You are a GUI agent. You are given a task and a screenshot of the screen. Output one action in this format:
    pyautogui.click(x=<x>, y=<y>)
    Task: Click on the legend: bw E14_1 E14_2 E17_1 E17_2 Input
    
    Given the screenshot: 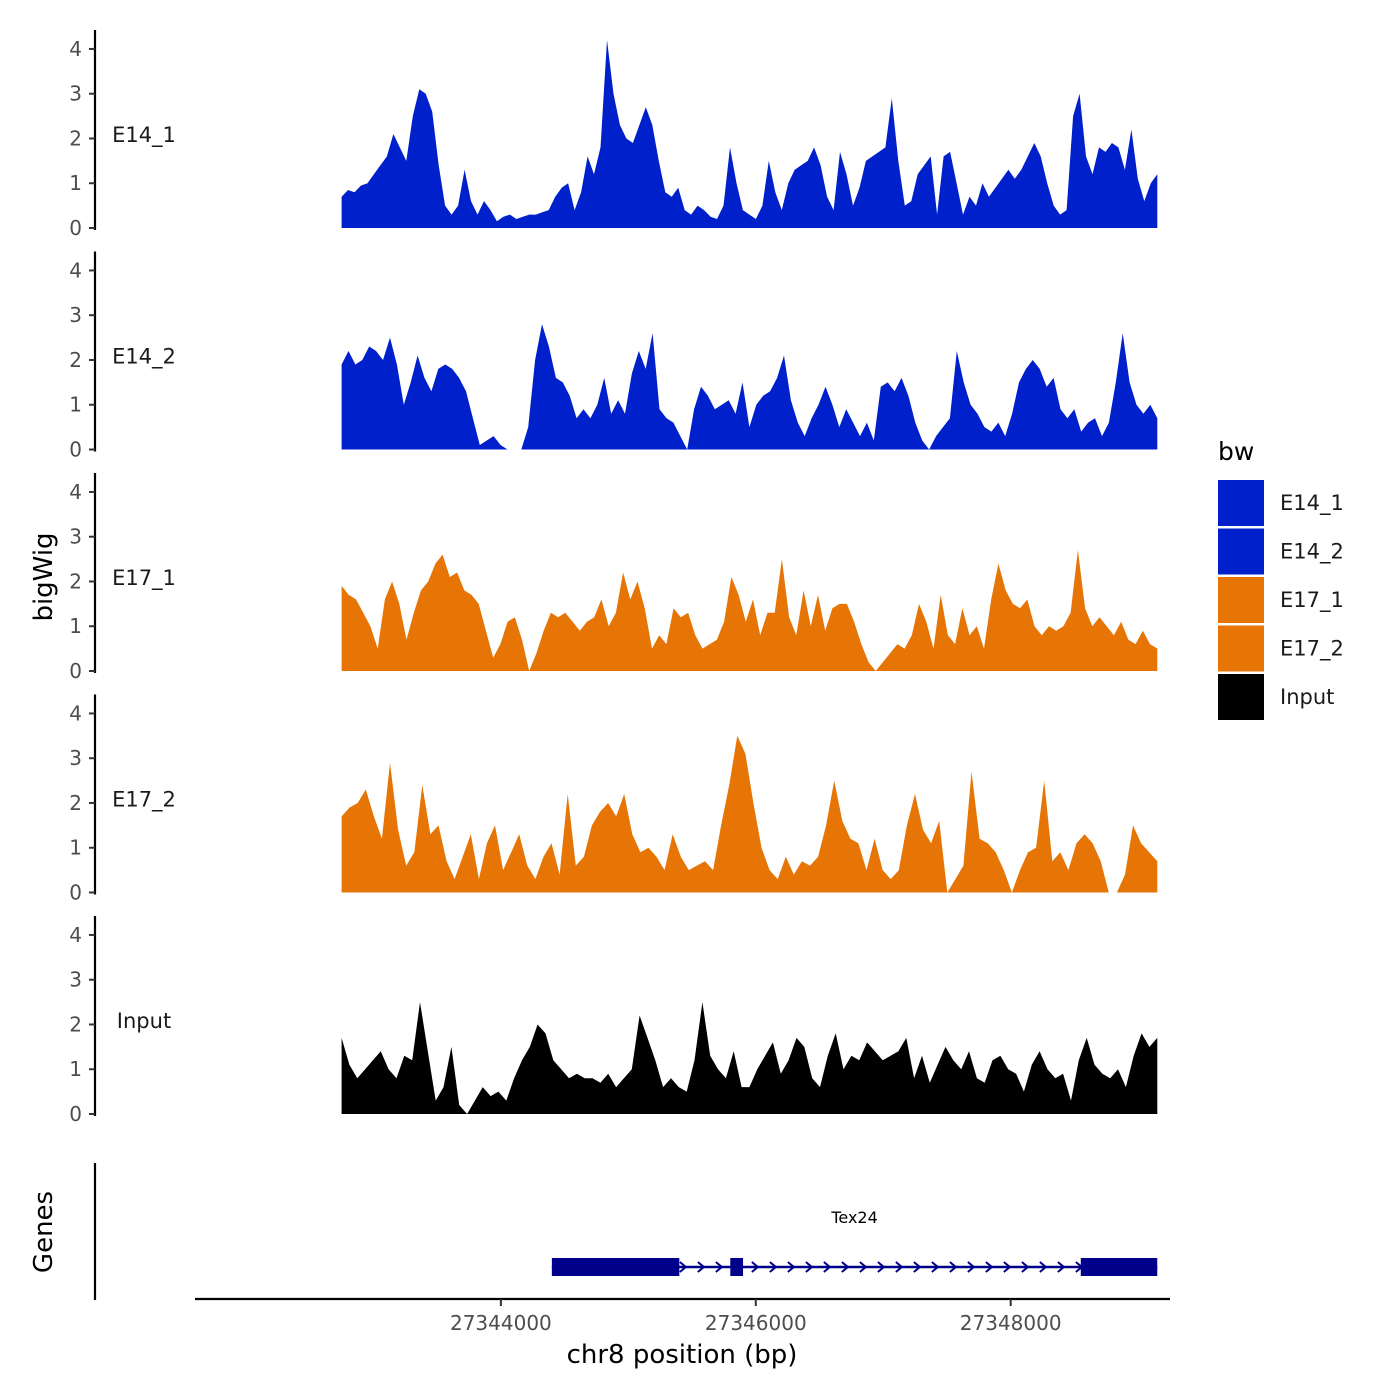 What is the action you would take?
    pyautogui.click(x=1281, y=578)
    